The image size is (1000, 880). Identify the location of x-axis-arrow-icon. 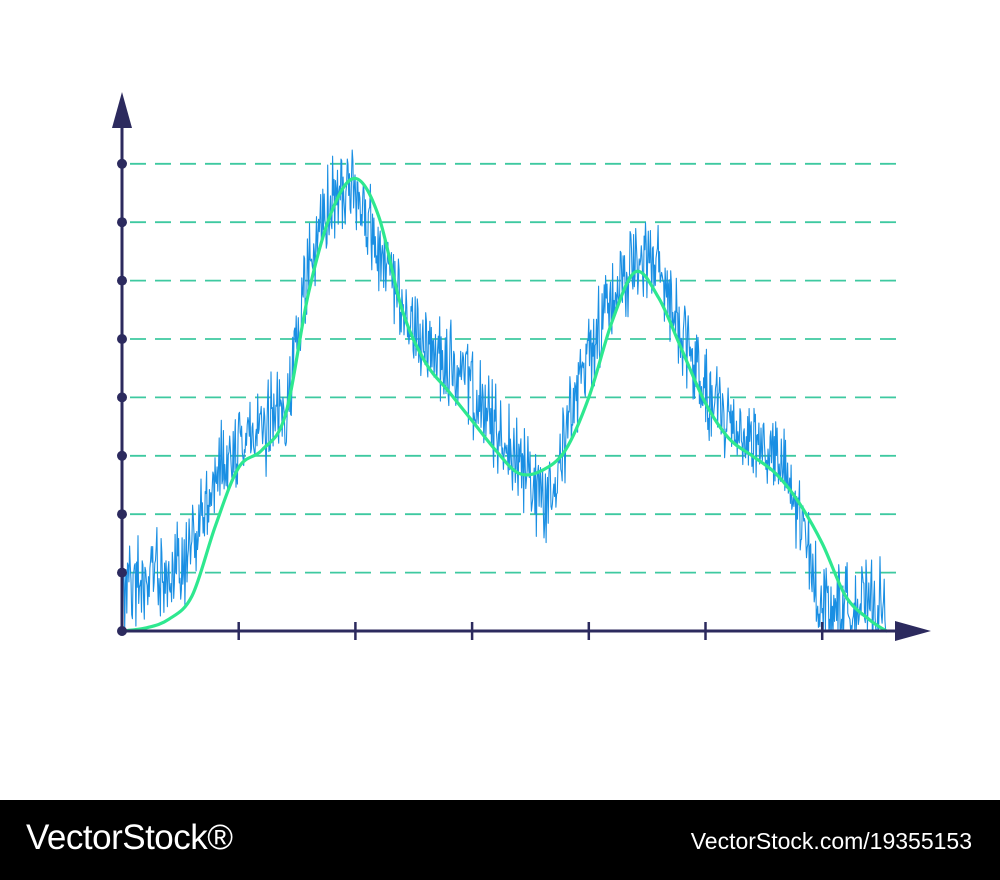
(913, 631).